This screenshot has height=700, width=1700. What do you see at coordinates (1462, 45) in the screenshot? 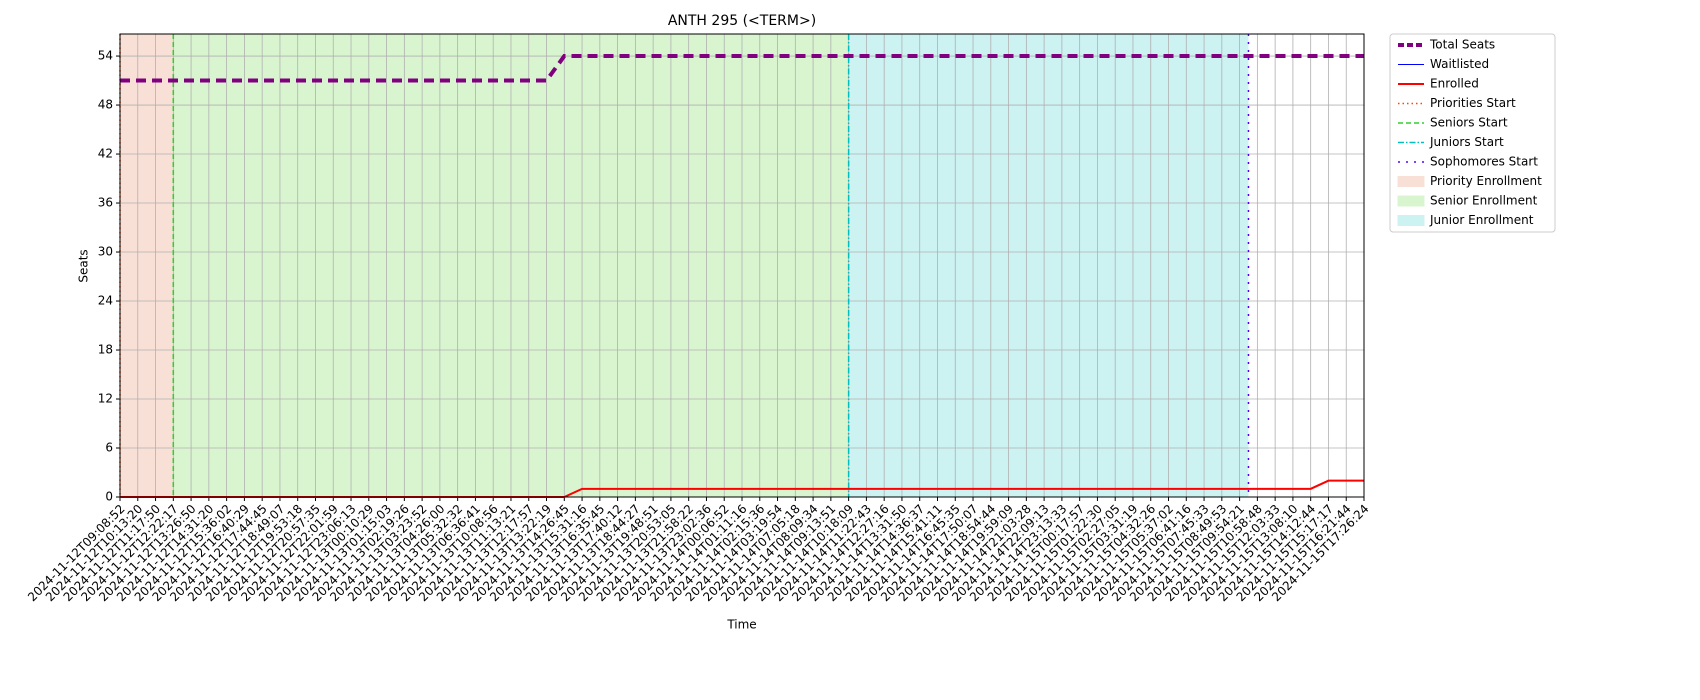
I see `legend-label: Total Seats` at bounding box center [1462, 45].